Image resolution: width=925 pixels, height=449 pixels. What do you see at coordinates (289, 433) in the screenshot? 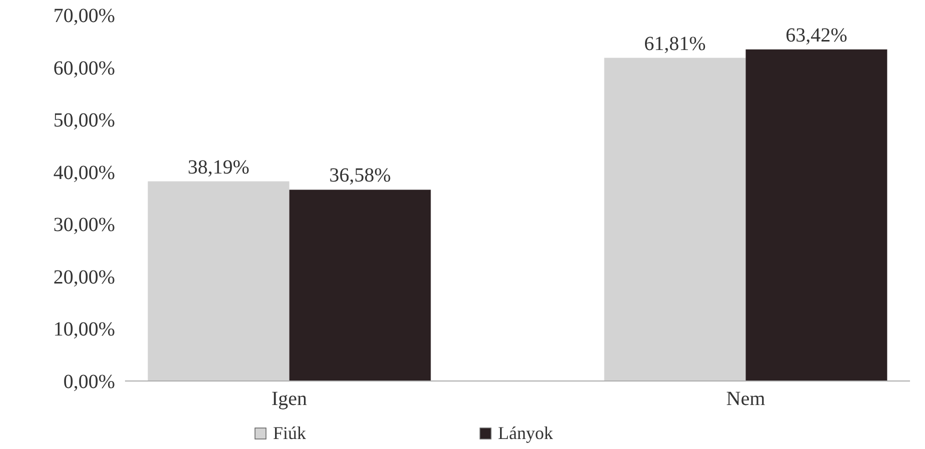
I see `legend-label: Fiúk` at bounding box center [289, 433].